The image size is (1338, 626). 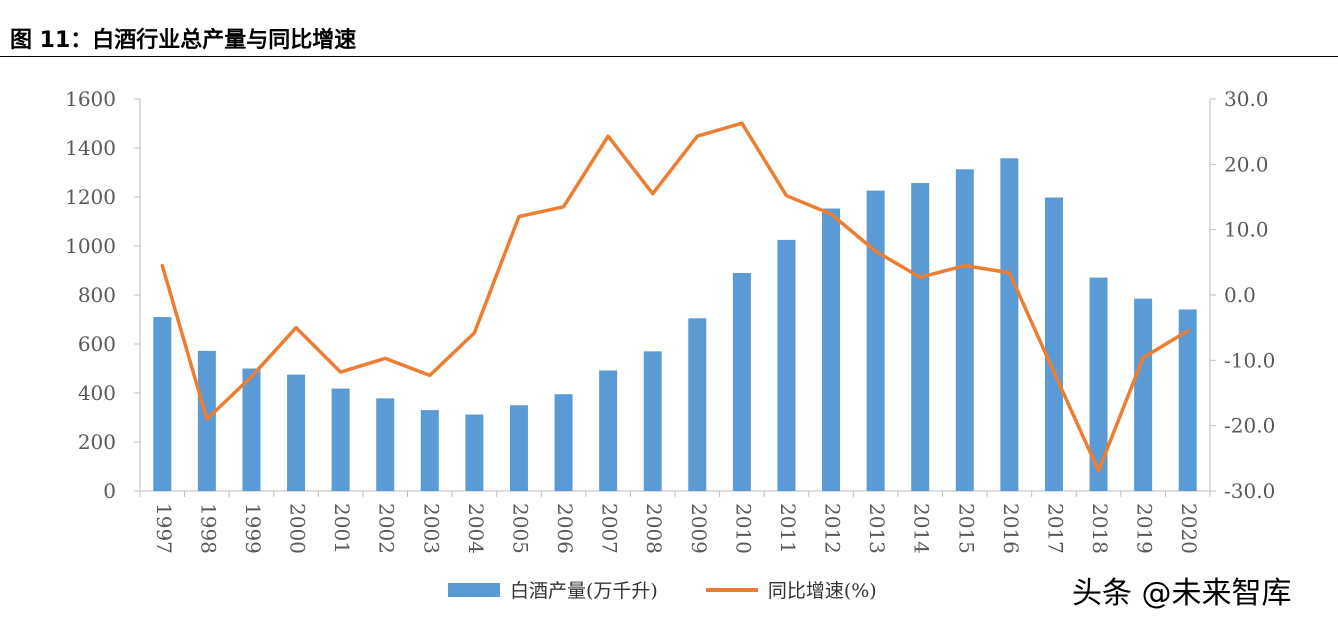 I want to click on legend-item-production: 白酒产量(万千升), so click(x=553, y=589).